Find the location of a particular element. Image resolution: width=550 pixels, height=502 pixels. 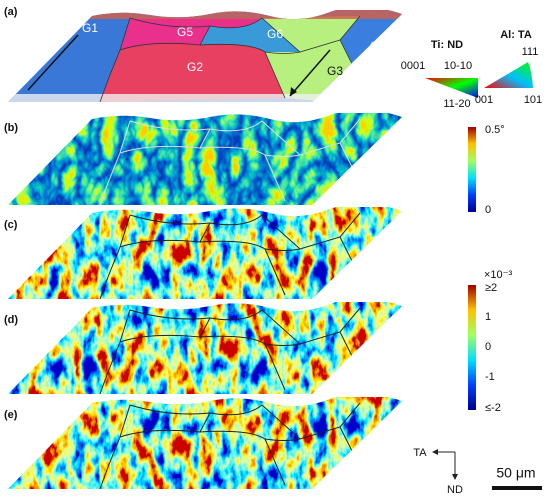

grain-g2 is located at coordinates (192, 72).